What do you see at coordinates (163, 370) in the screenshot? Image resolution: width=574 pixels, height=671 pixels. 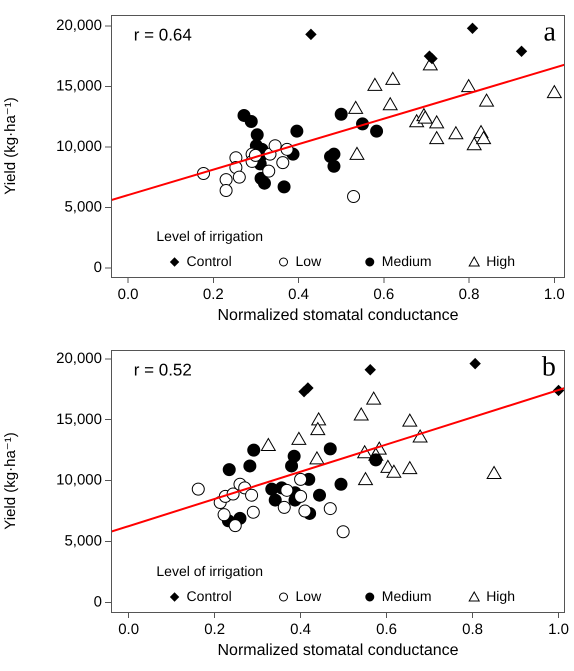 I see `annotation: r = 0.52` at bounding box center [163, 370].